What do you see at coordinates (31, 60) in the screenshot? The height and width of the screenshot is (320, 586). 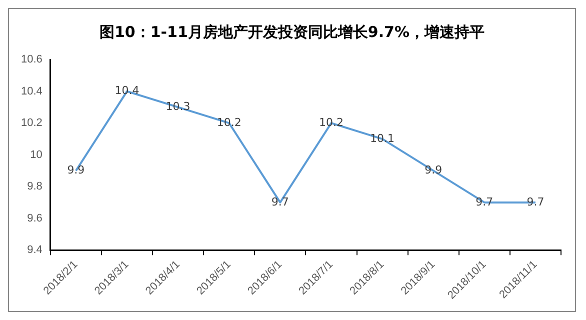 I see `y-tick-label: 10.6` at bounding box center [31, 60].